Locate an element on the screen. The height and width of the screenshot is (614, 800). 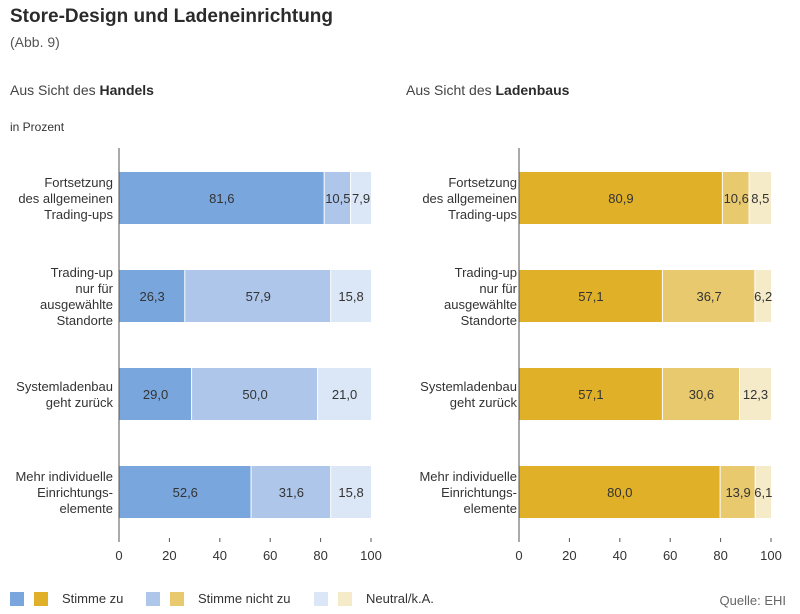
legend: Stimme zu Stimme nicht zu Neutral/k.A. is located at coordinates (400, 601).